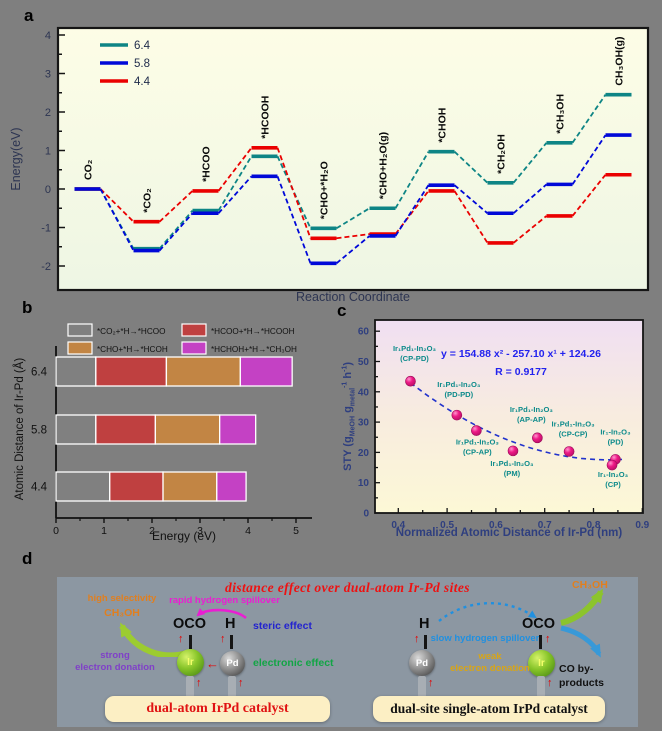 This screenshot has width=662, height=731. Describe the element at coordinates (132, 349) in the screenshot. I see `legend-label: *CHO+*H→*HCOH` at that location.